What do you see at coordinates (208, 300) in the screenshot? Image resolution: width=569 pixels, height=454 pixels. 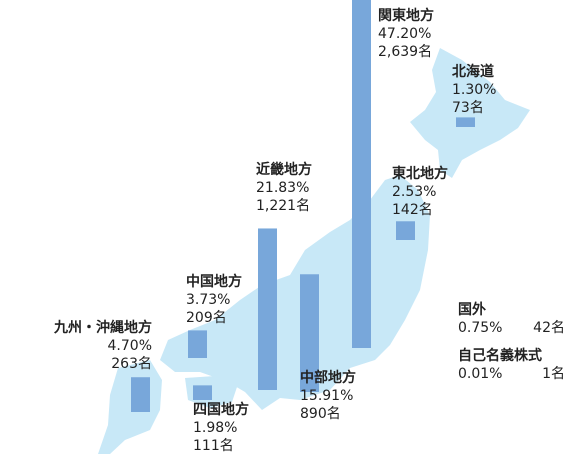 I see `percent-label: 3.73%` at bounding box center [208, 300].